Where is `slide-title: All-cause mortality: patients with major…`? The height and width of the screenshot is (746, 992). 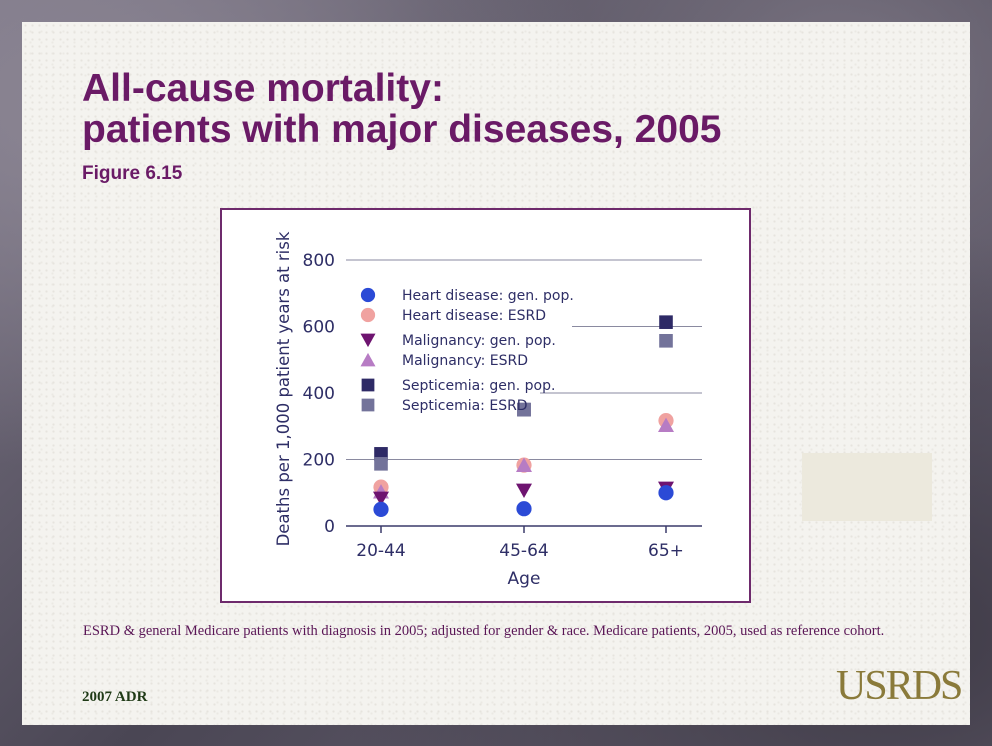
slide-title: All-cause mortality: patients with major… is located at coordinates (401, 109).